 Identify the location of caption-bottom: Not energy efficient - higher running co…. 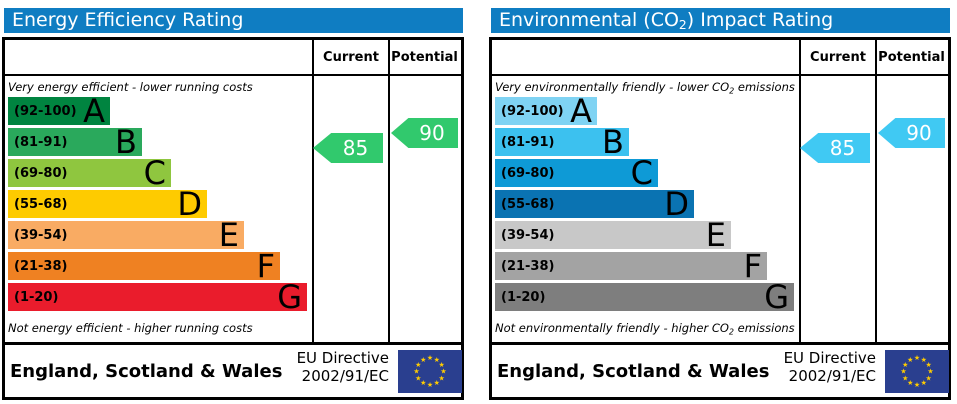
(130, 328).